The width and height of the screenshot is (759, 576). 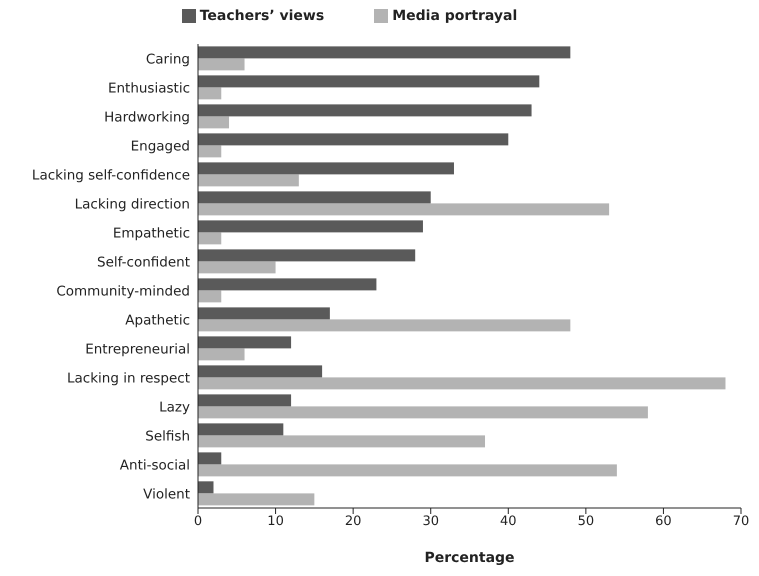 What do you see at coordinates (455, 16) in the screenshot?
I see `legend-label: Media portrayal` at bounding box center [455, 16].